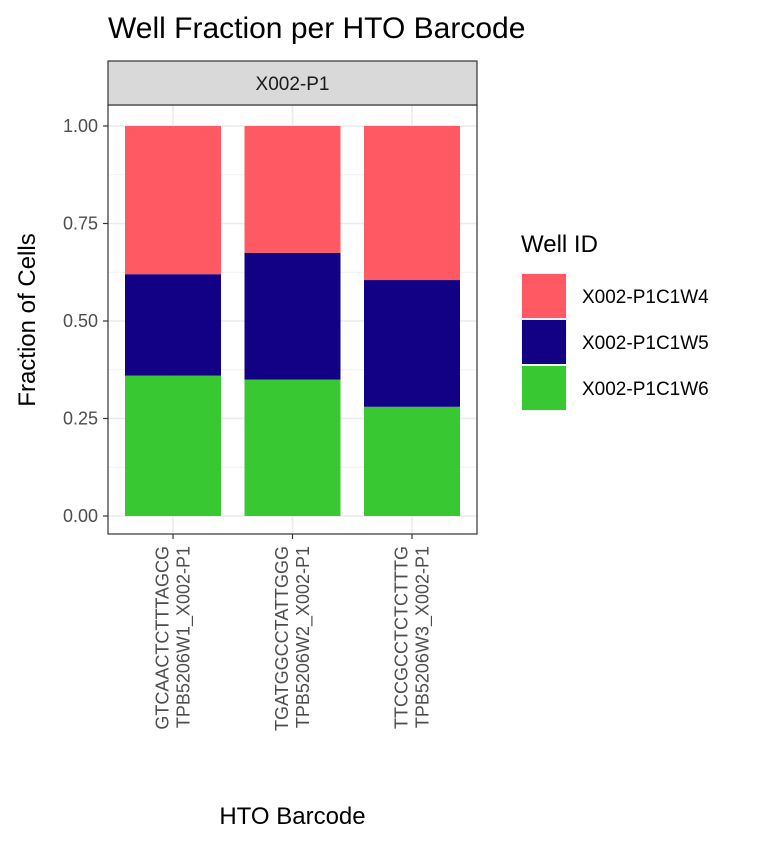 This screenshot has height=844, width=768. What do you see at coordinates (174, 638) in the screenshot?
I see `x-tick-label: GTCAACTCTTTAGCGTPB5206W1_X002-P1` at bounding box center [174, 638].